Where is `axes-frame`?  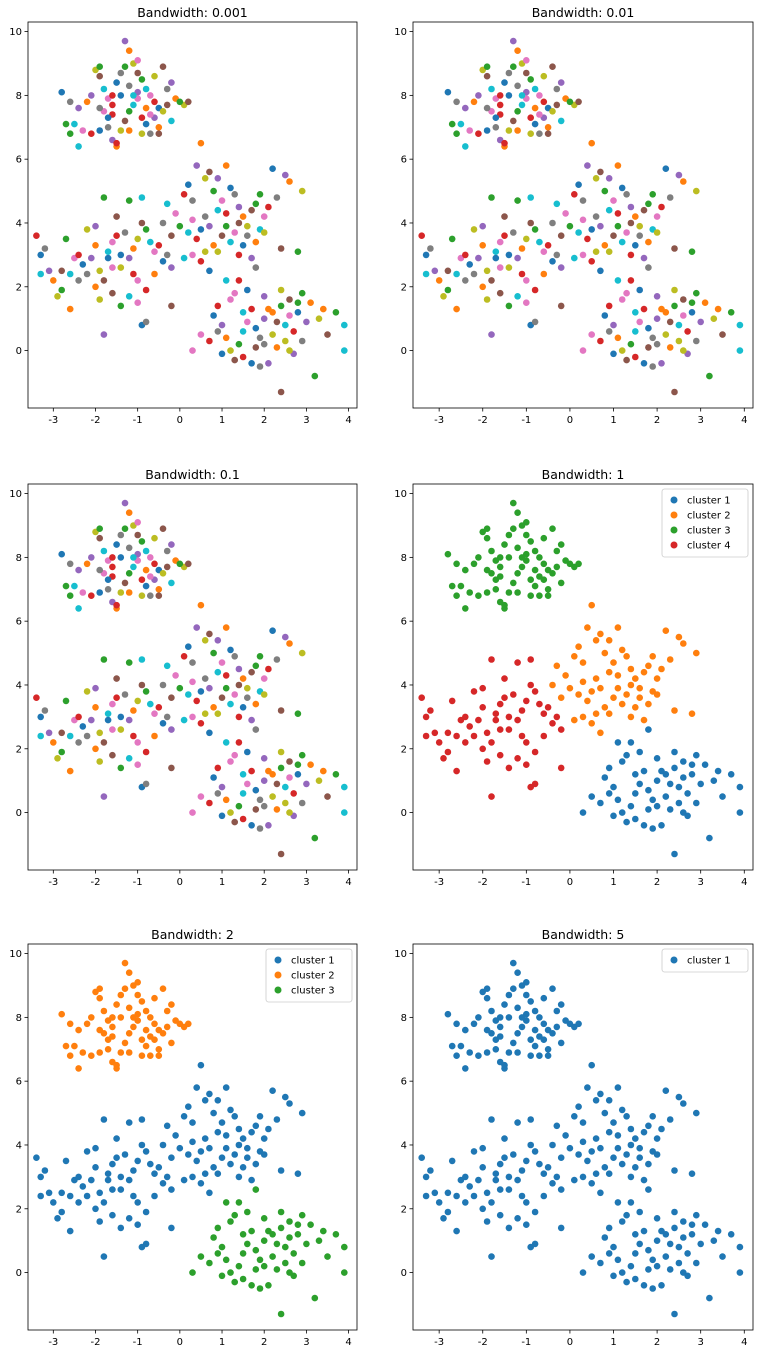 axes-frame is located at coordinates (583, 677).